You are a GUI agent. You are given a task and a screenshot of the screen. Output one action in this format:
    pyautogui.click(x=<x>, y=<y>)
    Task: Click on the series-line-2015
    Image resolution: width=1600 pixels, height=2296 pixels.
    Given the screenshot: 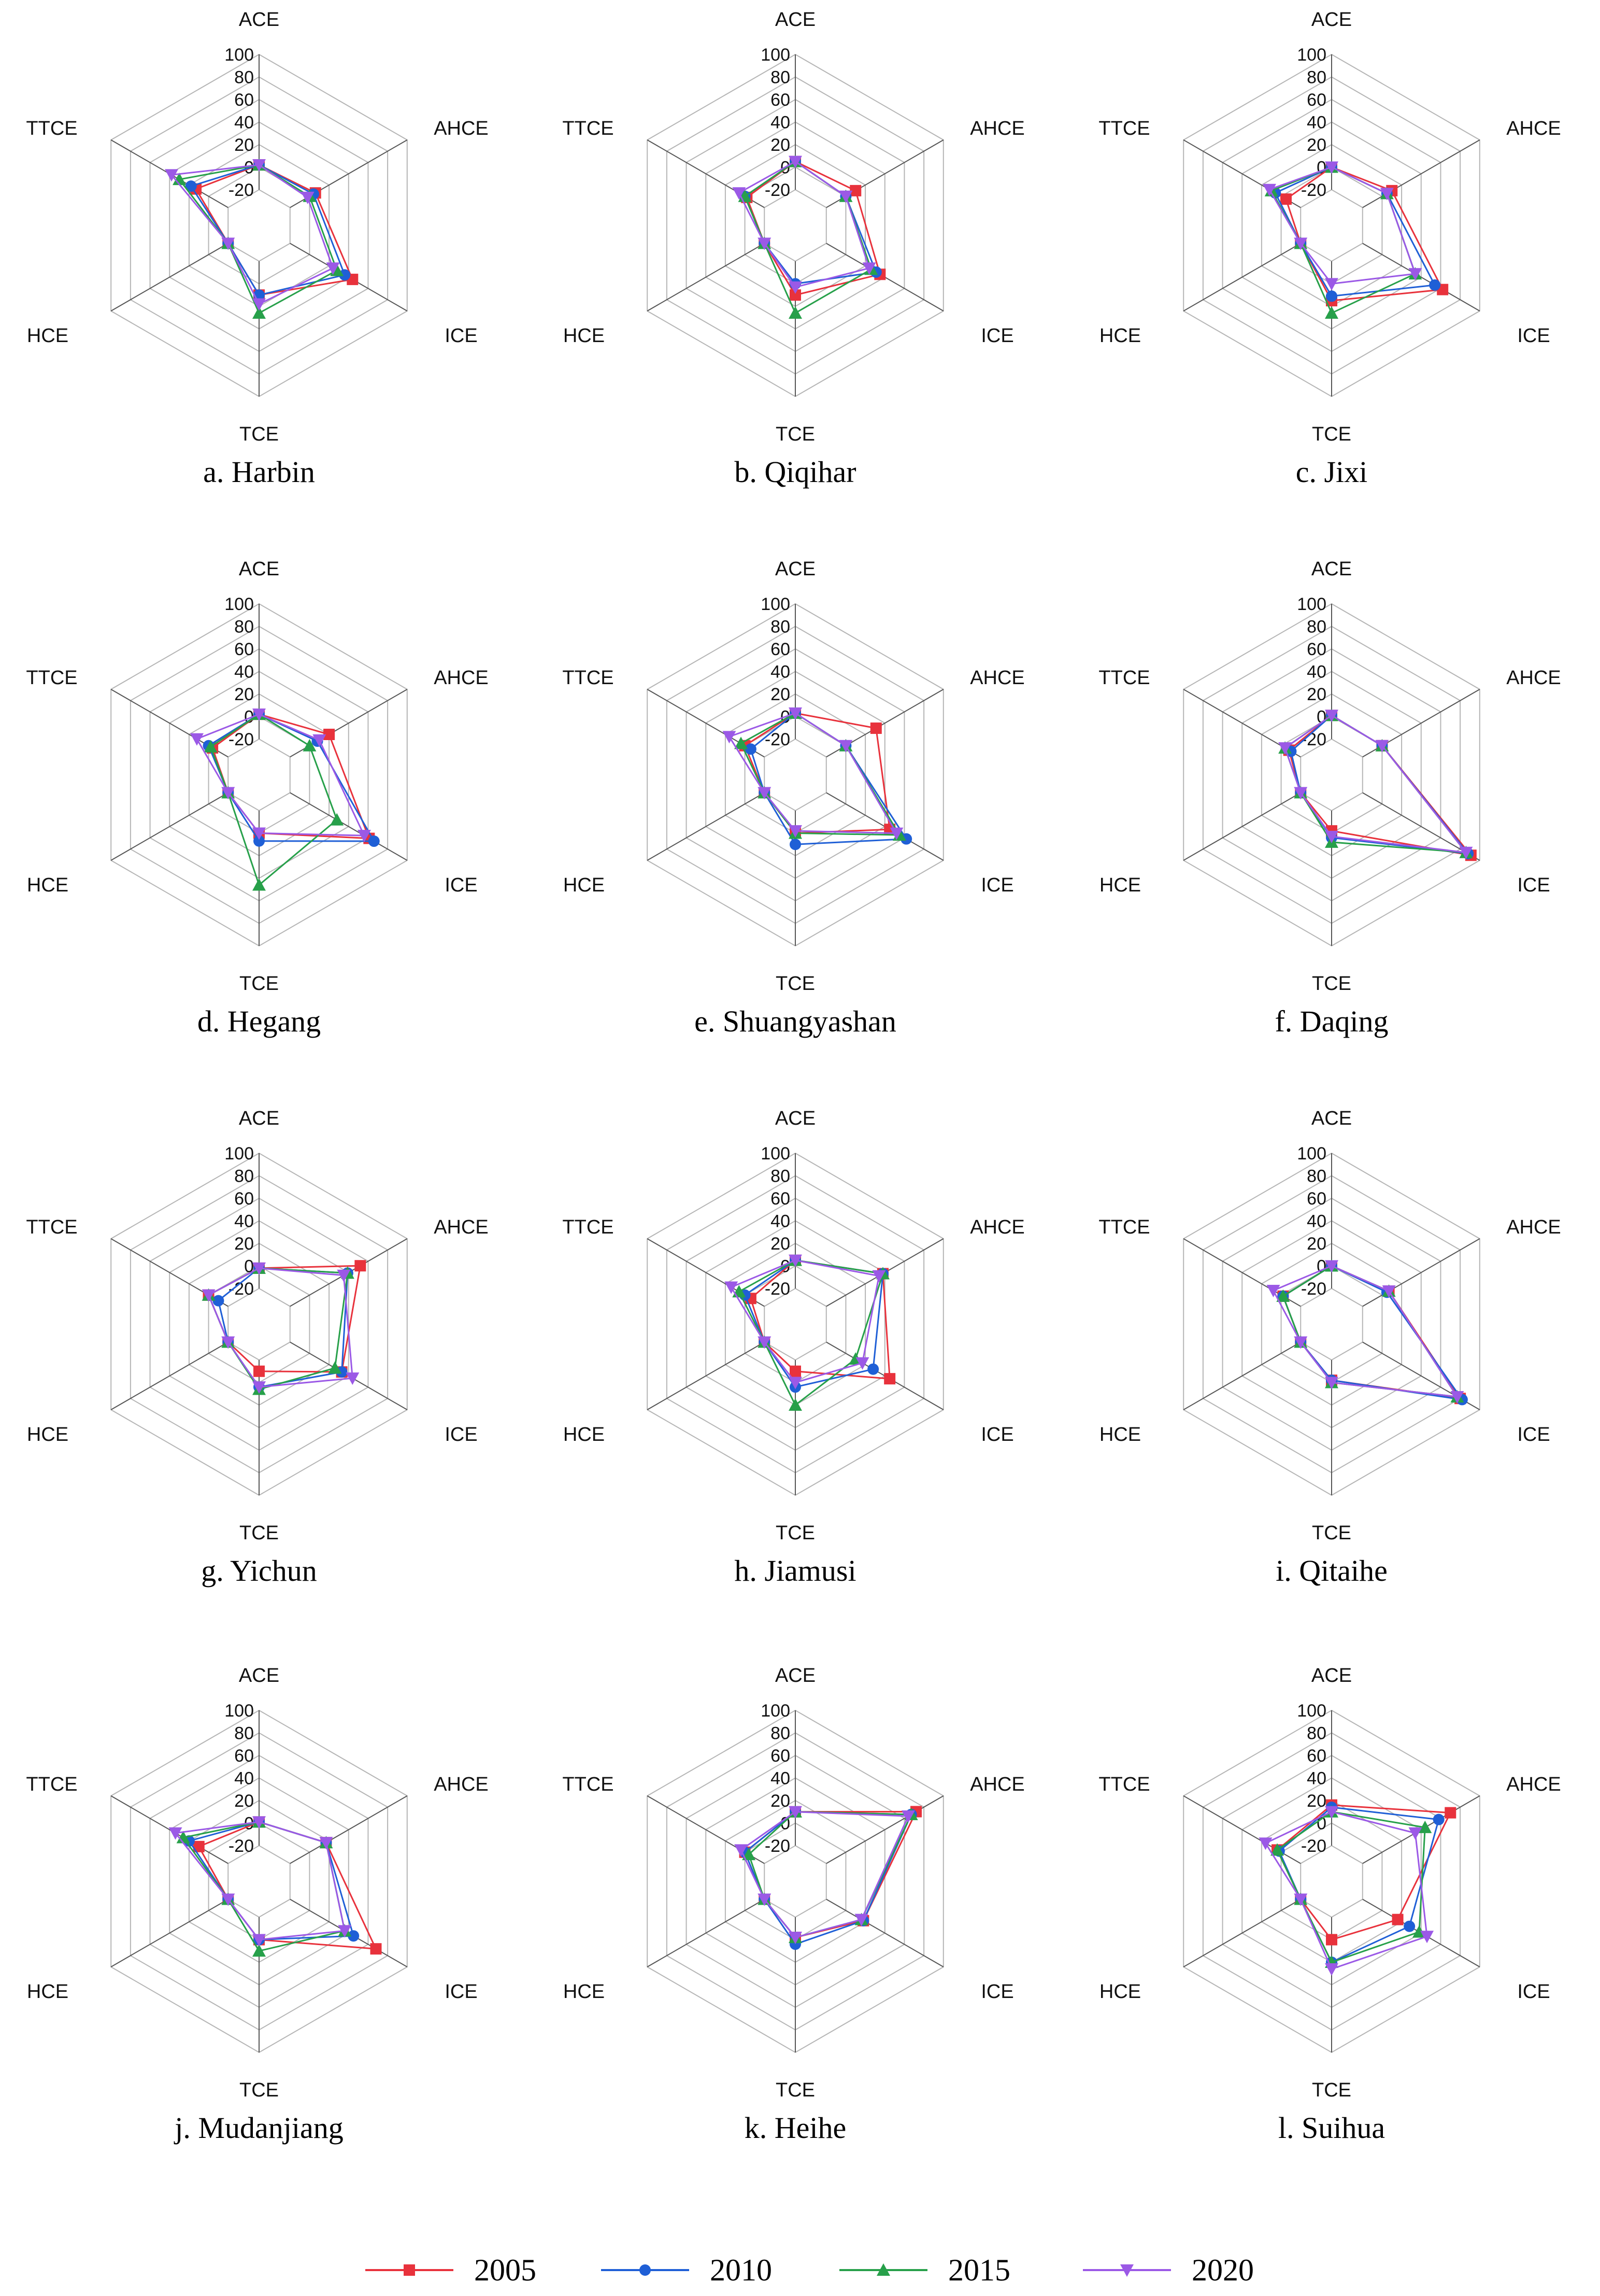 What is the action you would take?
    pyautogui.click(x=830, y=1874)
    